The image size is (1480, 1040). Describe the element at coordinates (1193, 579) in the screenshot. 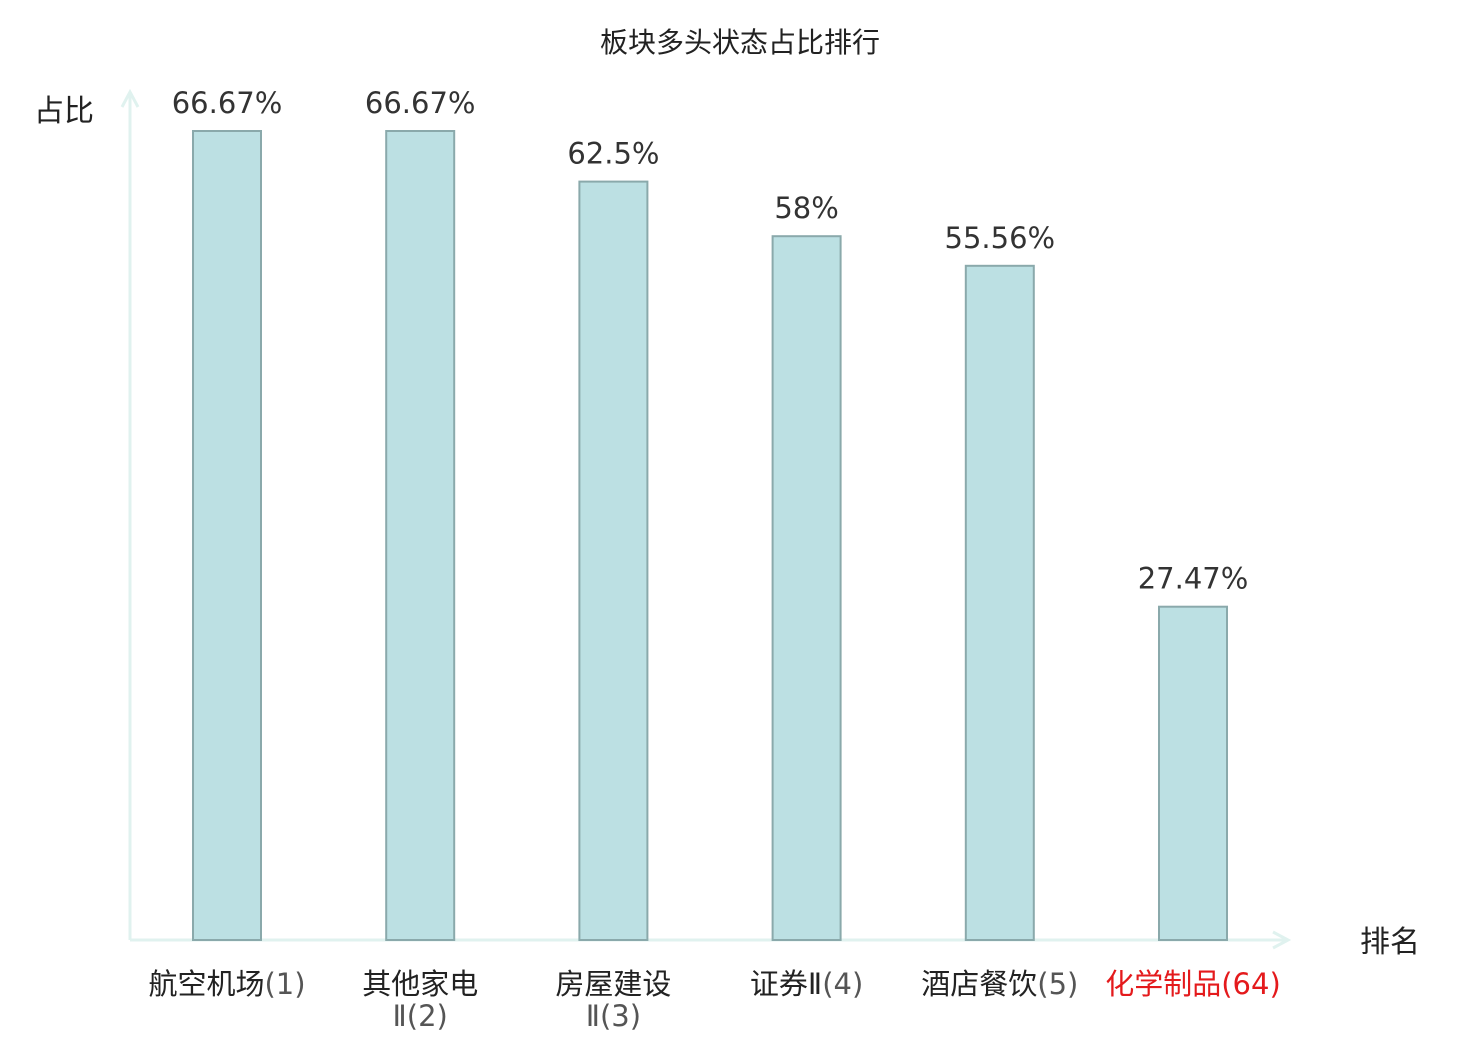

I see `value-label-6: 27.47%` at that location.